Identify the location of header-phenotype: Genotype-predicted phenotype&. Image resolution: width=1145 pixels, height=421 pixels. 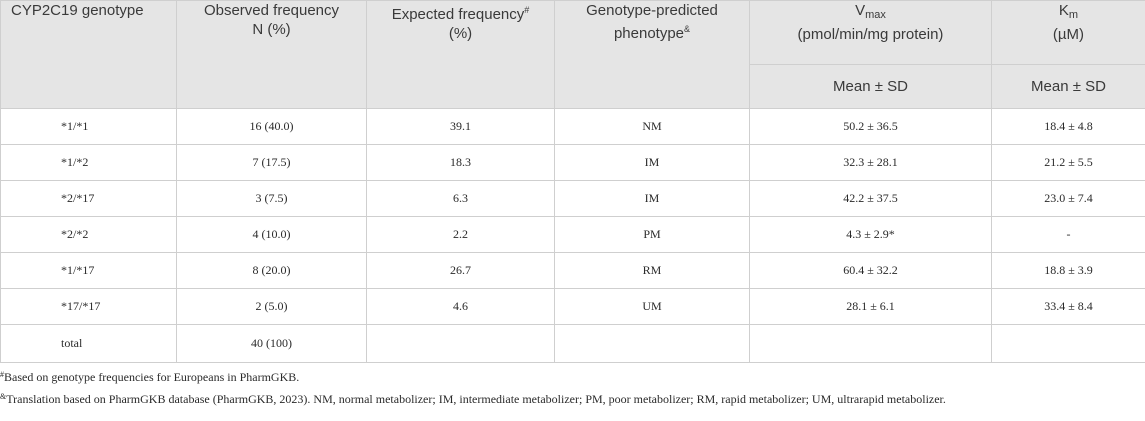
(652, 54).